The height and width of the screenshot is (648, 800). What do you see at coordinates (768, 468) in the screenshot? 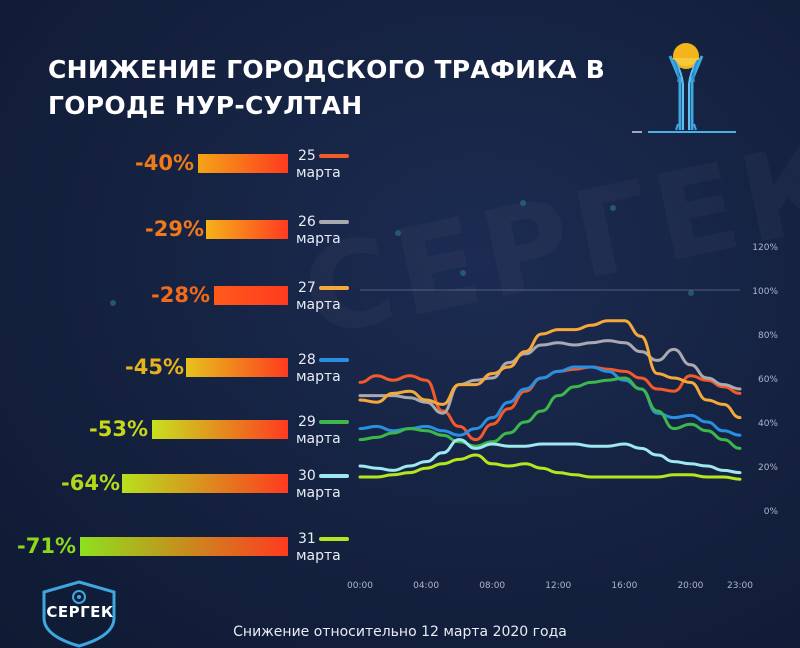
I see `y-tick-label: 20%` at bounding box center [768, 468].